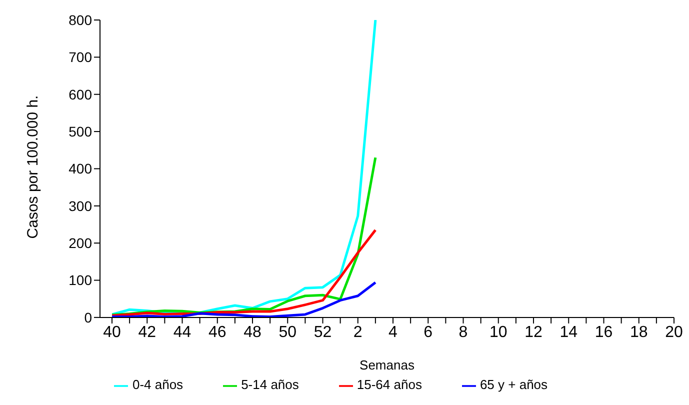 This screenshot has height=405, width=689. Describe the element at coordinates (674, 332) in the screenshot. I see `x-tick-label: 20` at that location.